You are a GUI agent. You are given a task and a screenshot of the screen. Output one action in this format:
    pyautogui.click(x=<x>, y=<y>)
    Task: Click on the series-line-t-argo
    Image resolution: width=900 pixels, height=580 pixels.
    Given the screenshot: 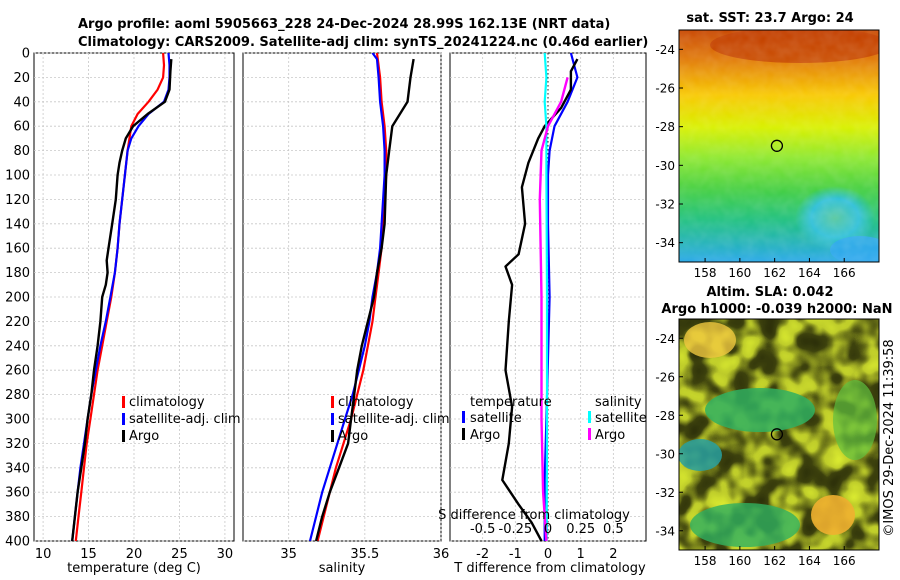 What is the action you would take?
    pyautogui.click(x=540, y=299)
    